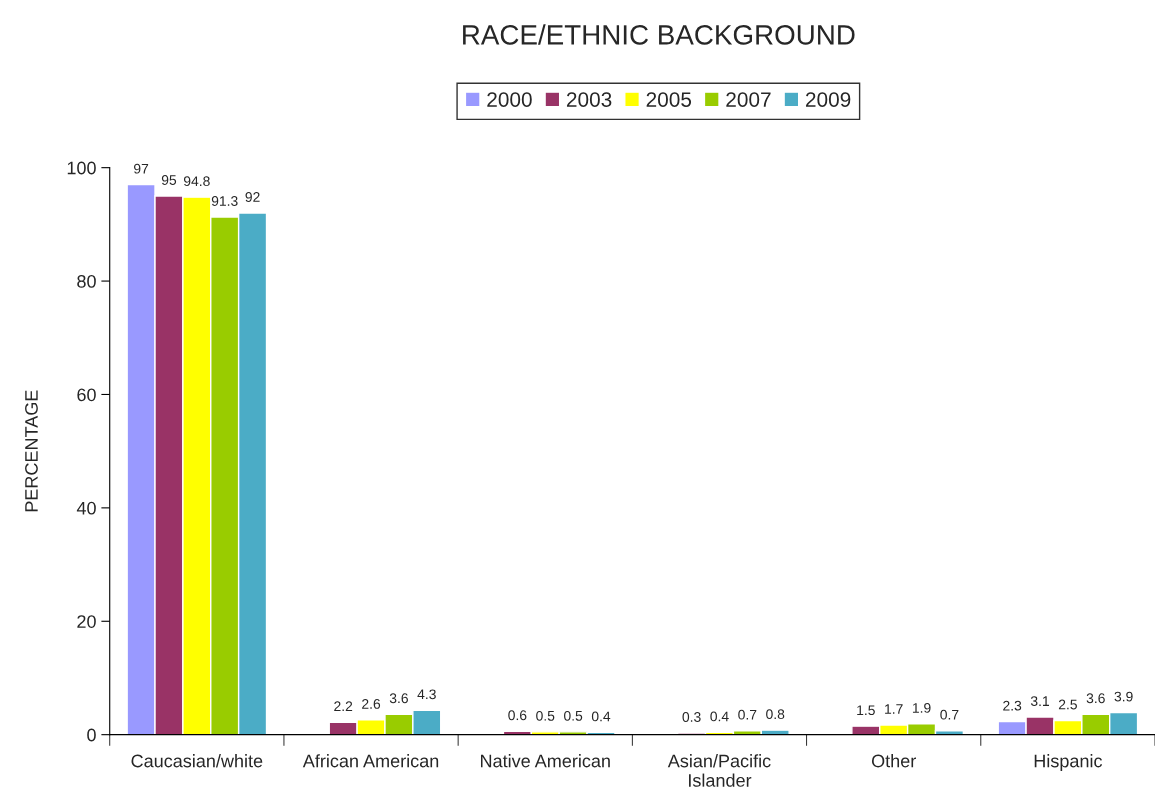 The height and width of the screenshot is (810, 1155). I want to click on legend-label: 2003, so click(589, 99).